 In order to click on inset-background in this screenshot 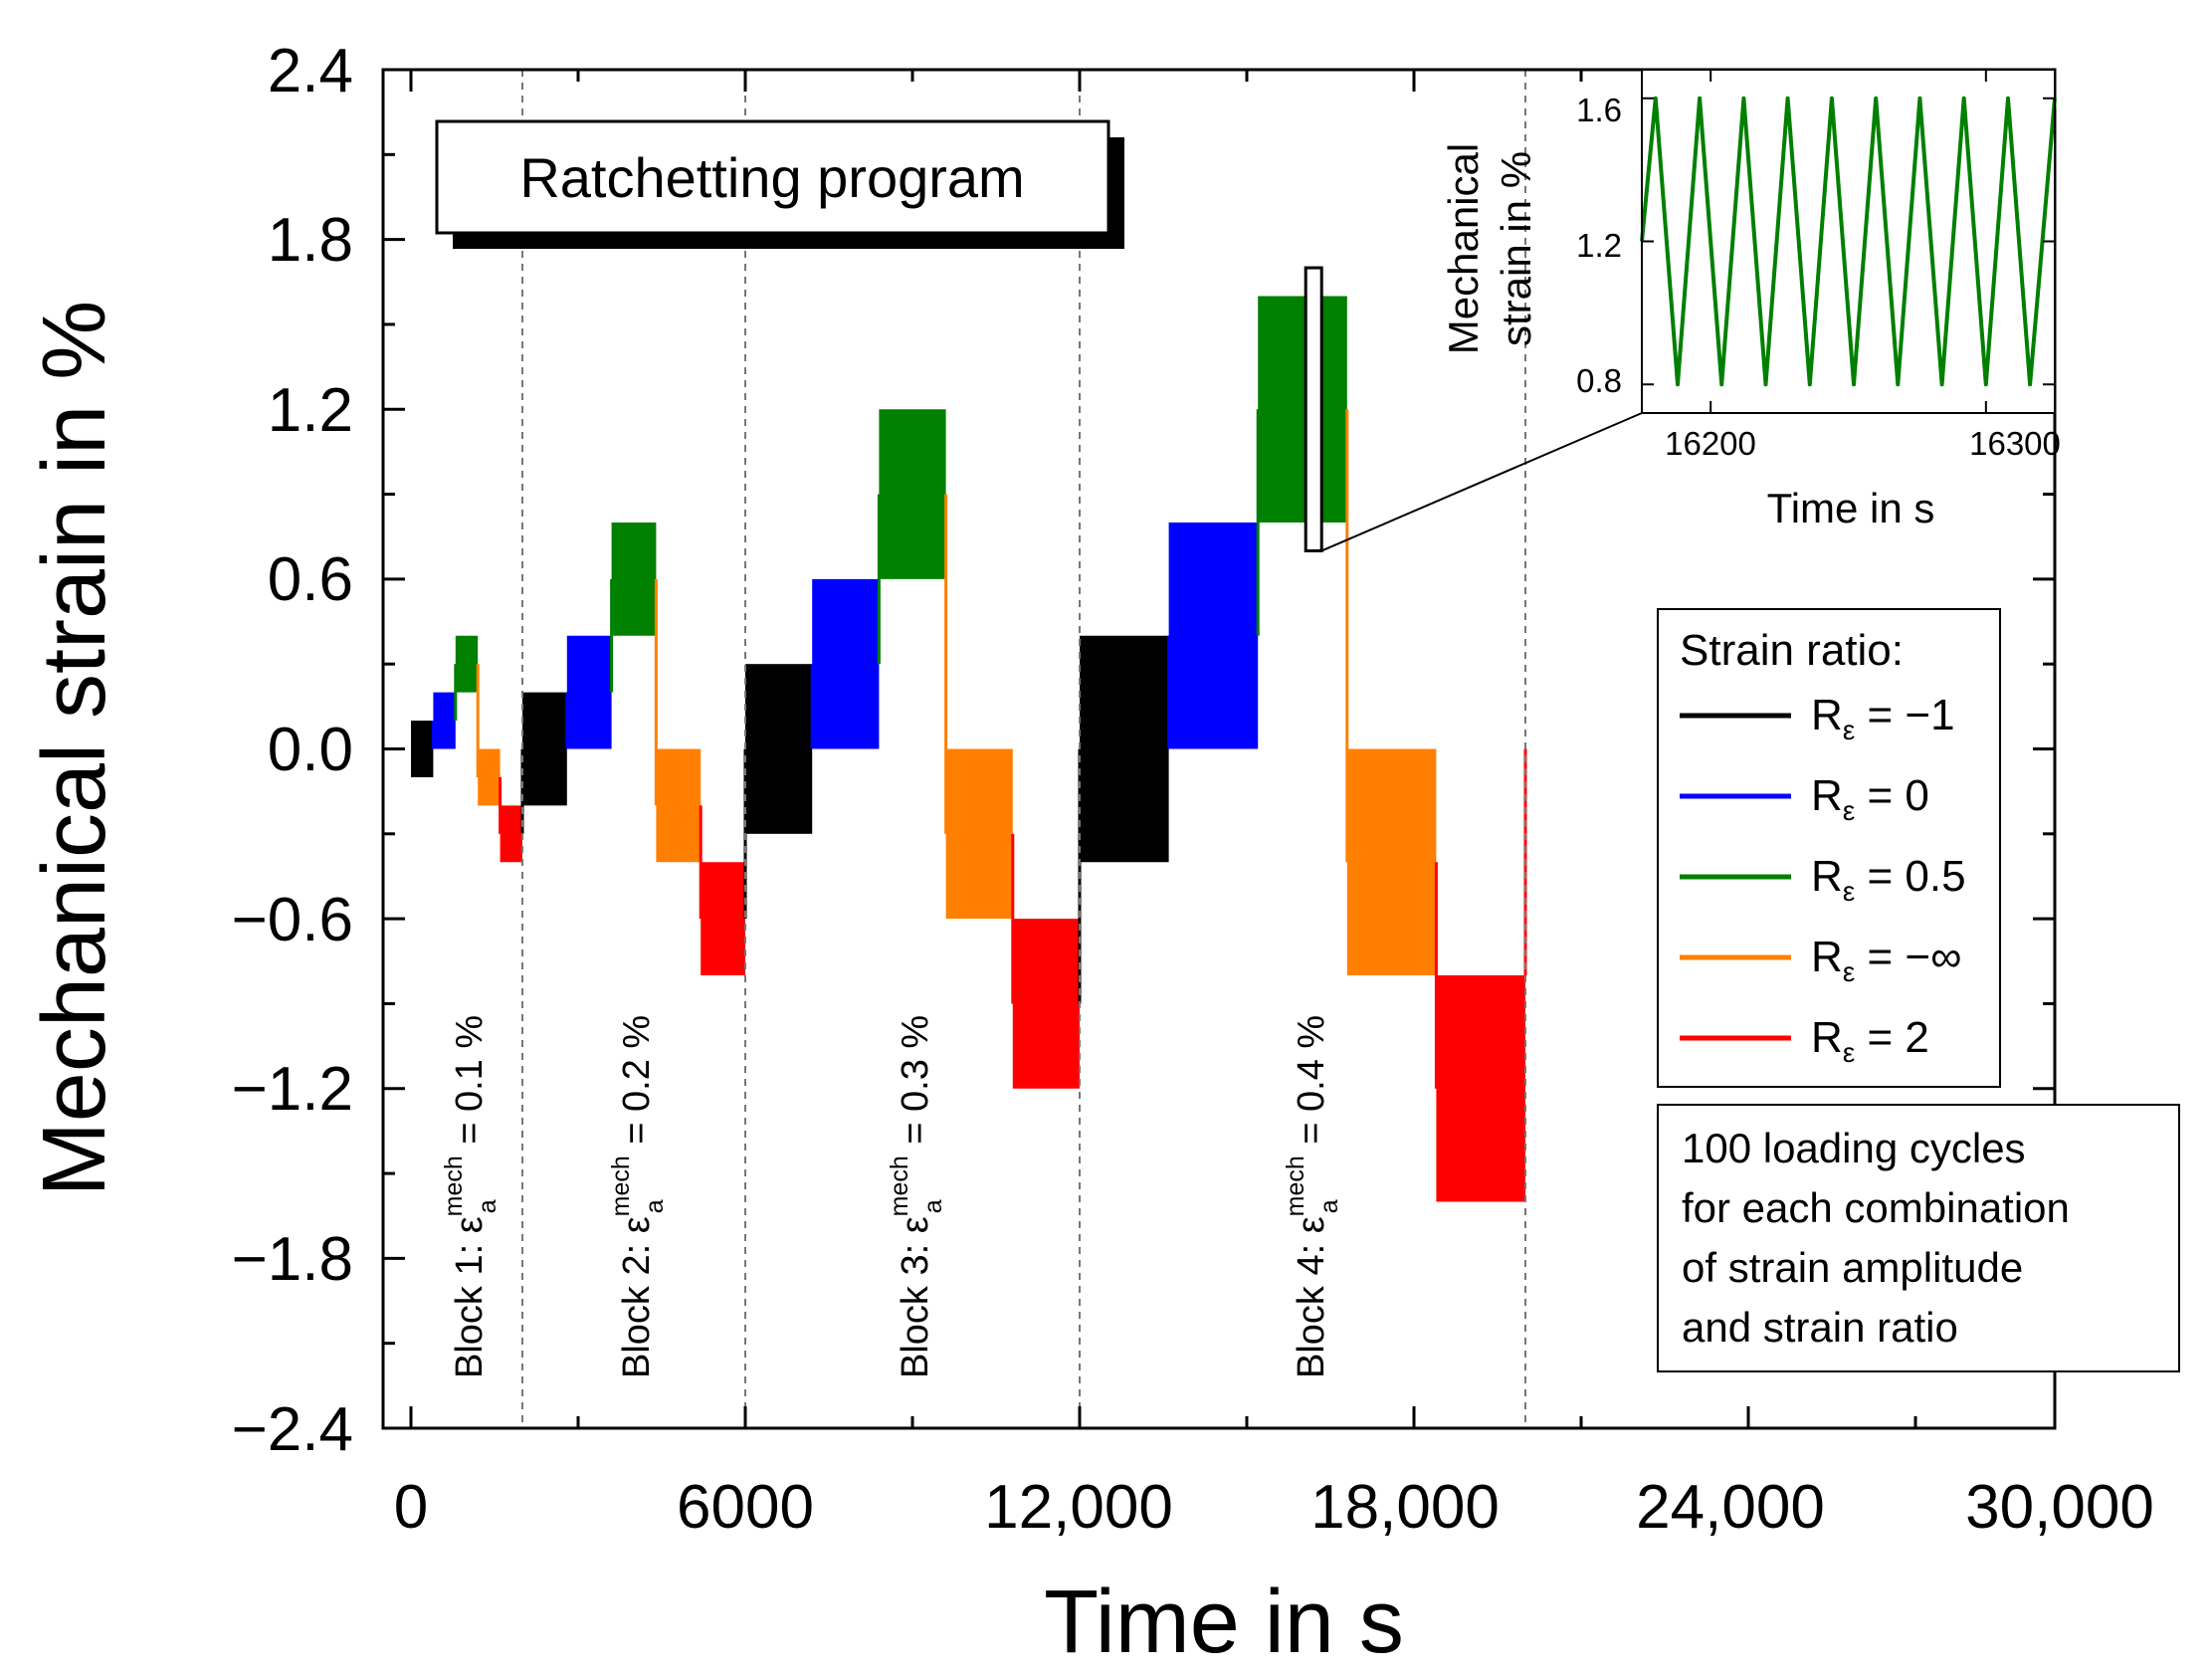, I will do `click(1848, 241)`.